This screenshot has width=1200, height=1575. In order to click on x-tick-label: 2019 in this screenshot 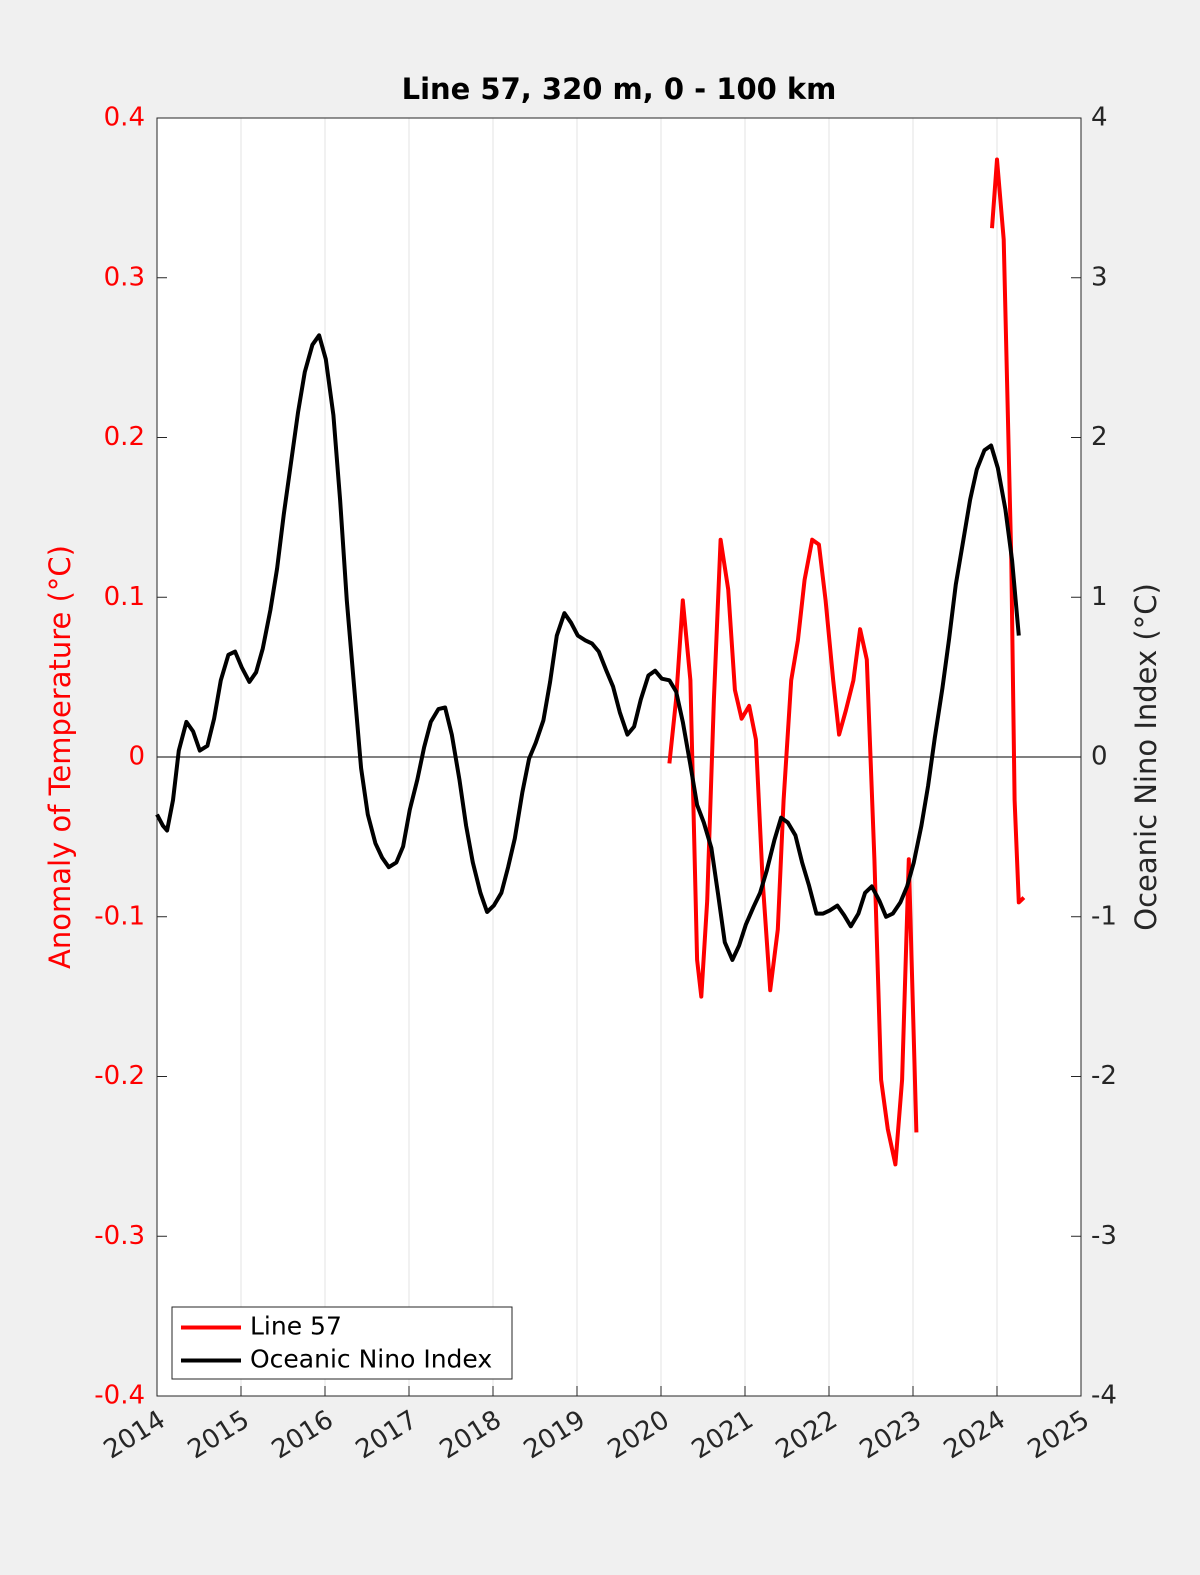, I will do `click(555, 1435)`.